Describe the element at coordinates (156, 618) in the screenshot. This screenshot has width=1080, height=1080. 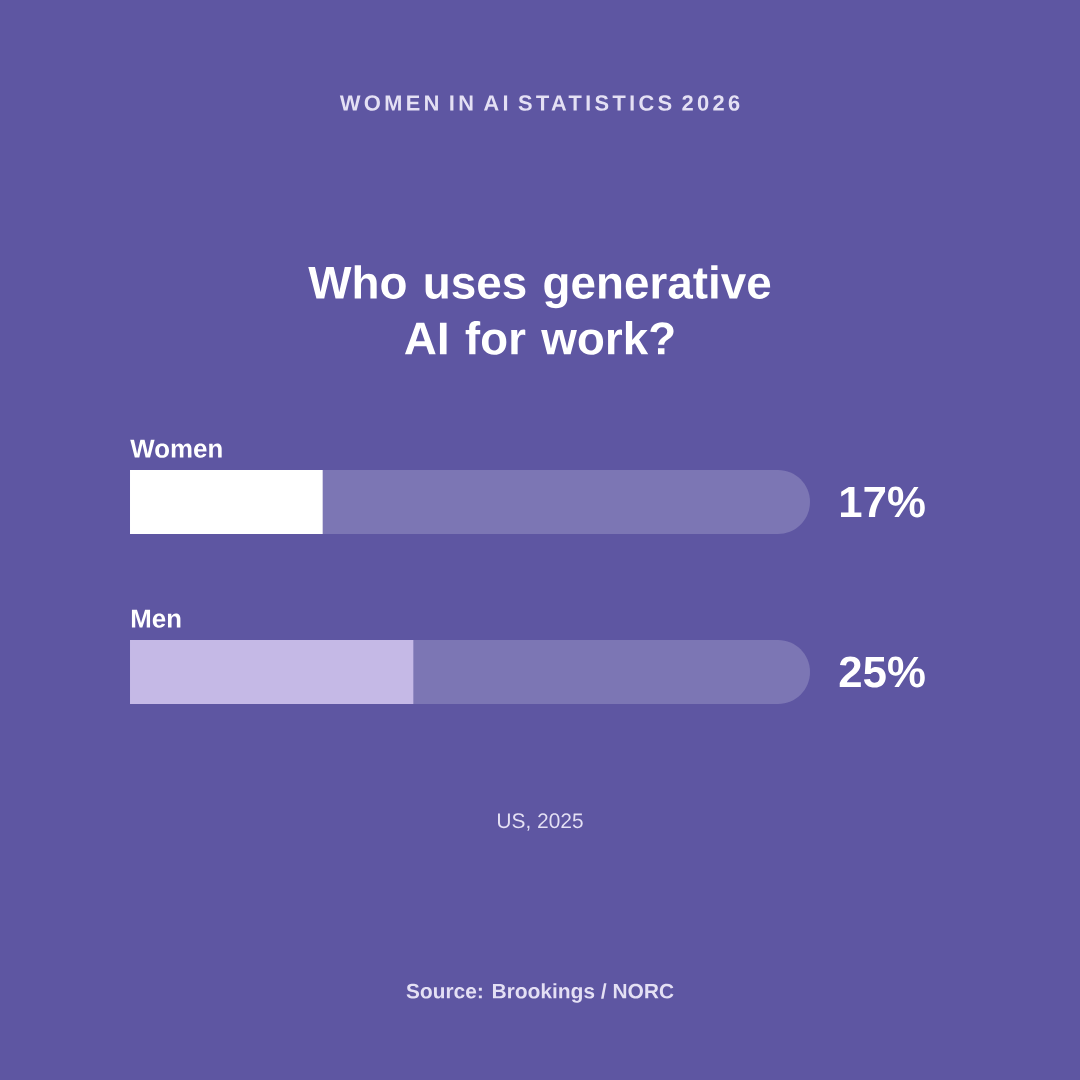
I see `y-tick-label: Men` at that location.